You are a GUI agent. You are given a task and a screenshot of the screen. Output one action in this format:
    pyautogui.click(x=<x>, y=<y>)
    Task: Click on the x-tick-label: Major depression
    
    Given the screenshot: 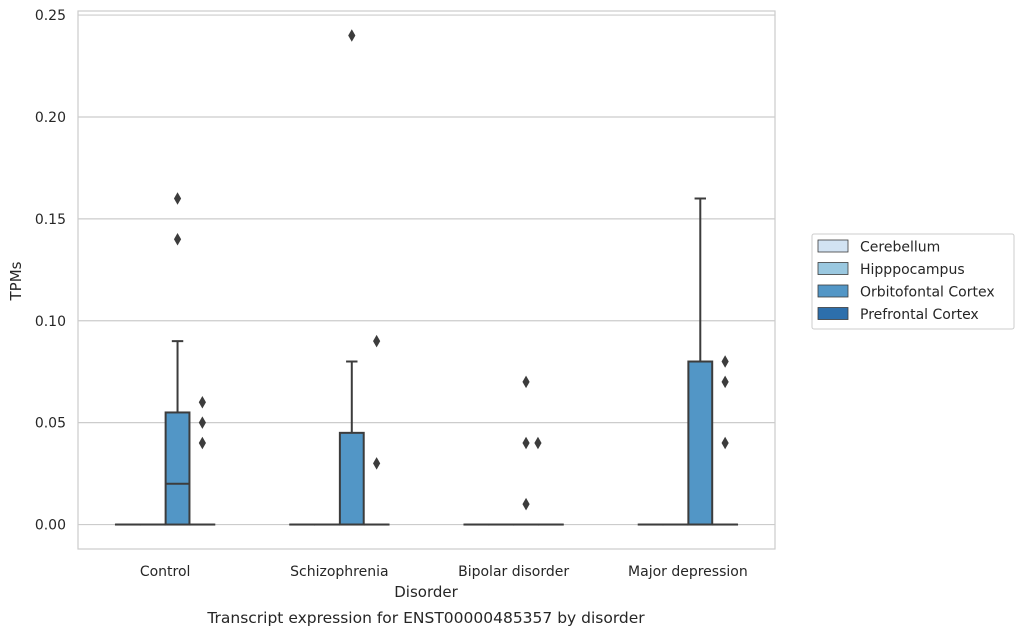 What is the action you would take?
    pyautogui.click(x=688, y=572)
    